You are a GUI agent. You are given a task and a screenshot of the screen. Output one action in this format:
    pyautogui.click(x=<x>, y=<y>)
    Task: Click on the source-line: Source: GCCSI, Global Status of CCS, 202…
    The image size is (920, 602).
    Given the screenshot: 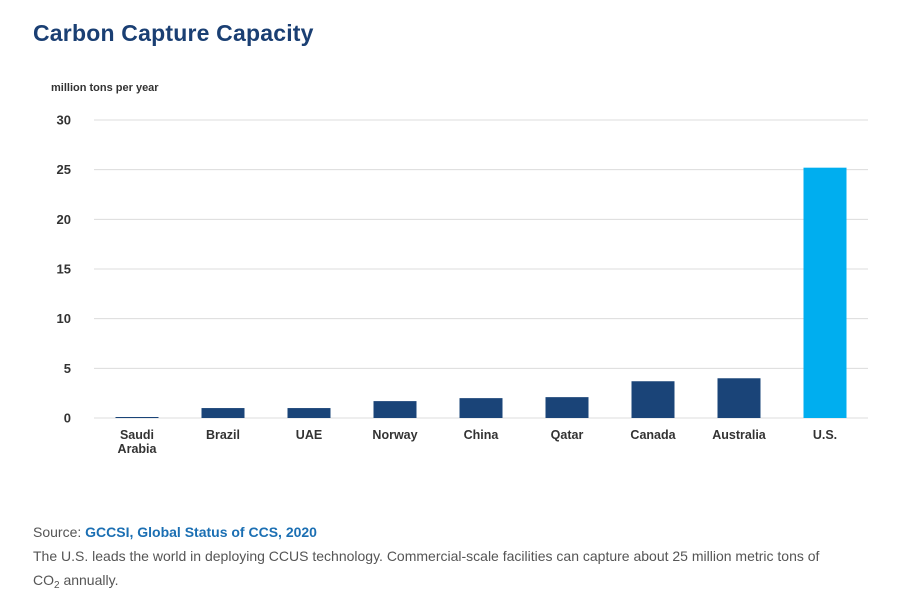 What is the action you would take?
    pyautogui.click(x=468, y=532)
    